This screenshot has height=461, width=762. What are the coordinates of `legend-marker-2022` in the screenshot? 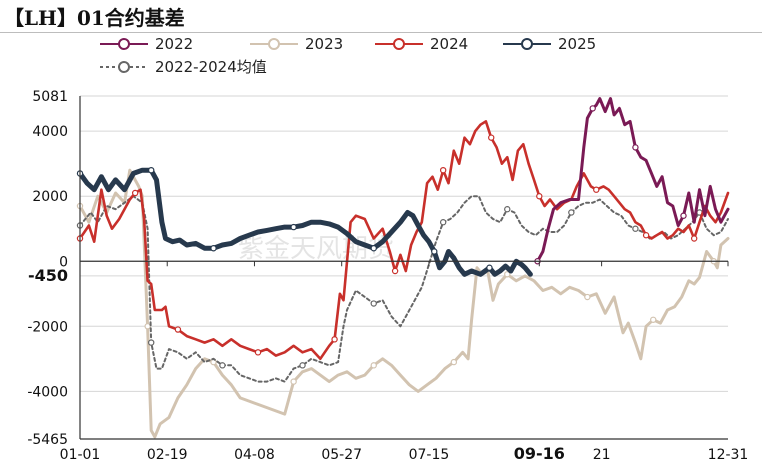 It's located at (124, 44).